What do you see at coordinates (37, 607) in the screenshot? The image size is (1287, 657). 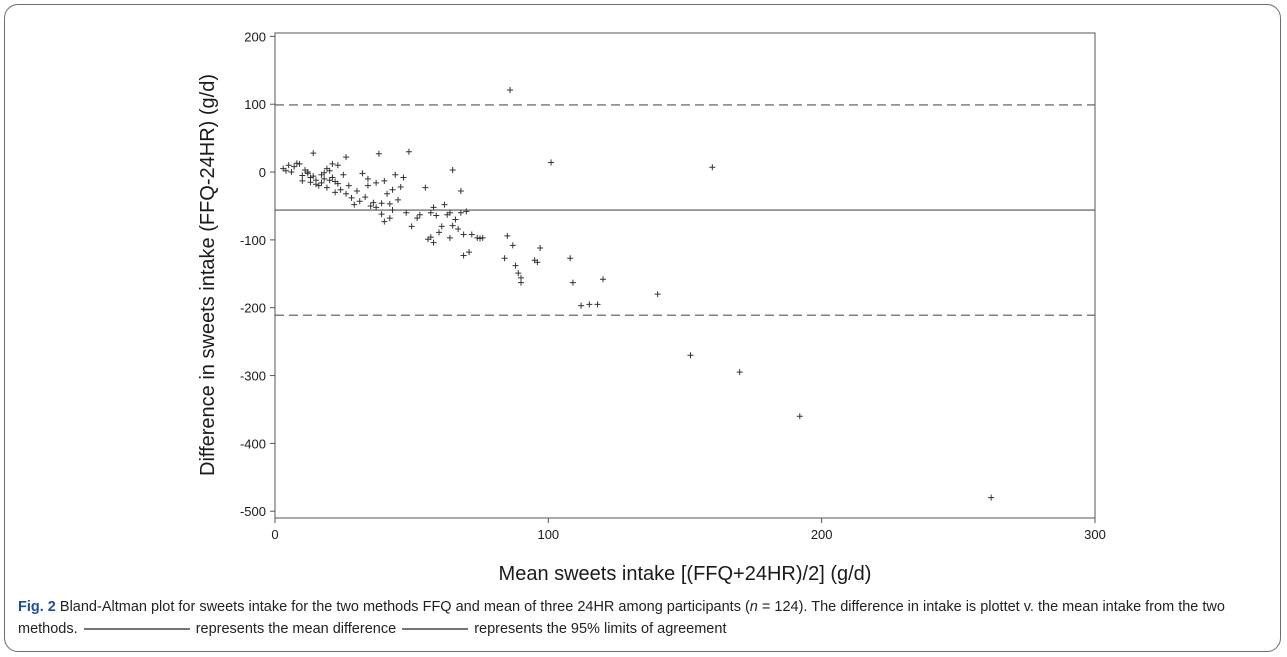 I see `figure-label: Fig. 2` at bounding box center [37, 607].